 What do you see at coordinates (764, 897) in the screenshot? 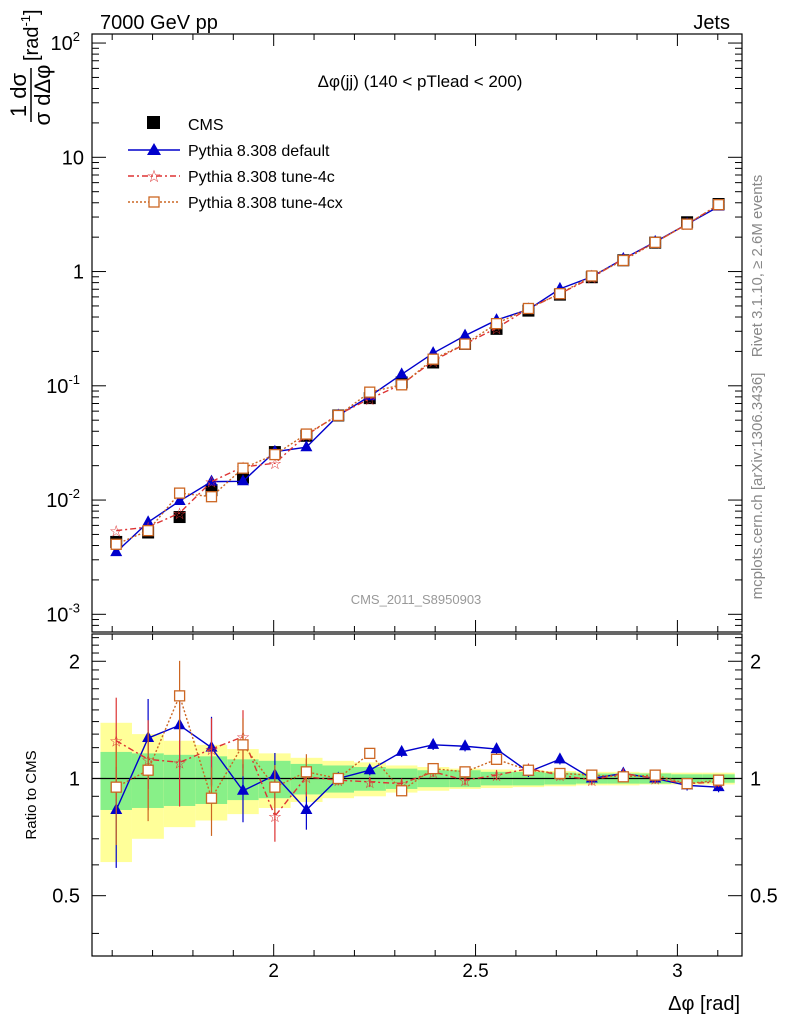
I see `ratio-y-tick-label-right: 0.5` at bounding box center [764, 897].